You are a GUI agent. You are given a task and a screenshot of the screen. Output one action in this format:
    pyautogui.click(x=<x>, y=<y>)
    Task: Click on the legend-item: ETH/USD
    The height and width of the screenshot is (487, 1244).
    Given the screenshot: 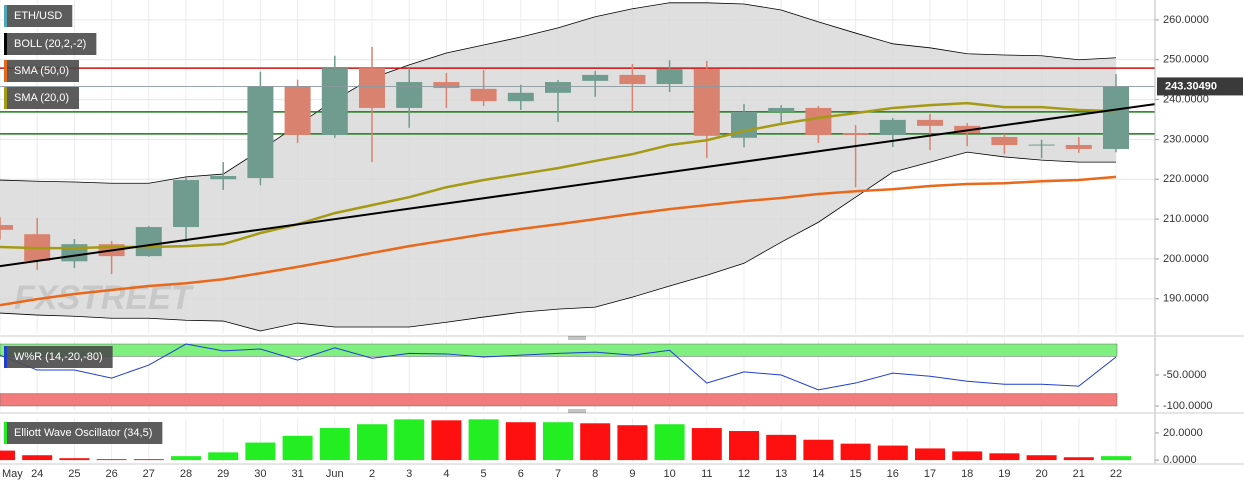 What is the action you would take?
    pyautogui.click(x=38, y=16)
    